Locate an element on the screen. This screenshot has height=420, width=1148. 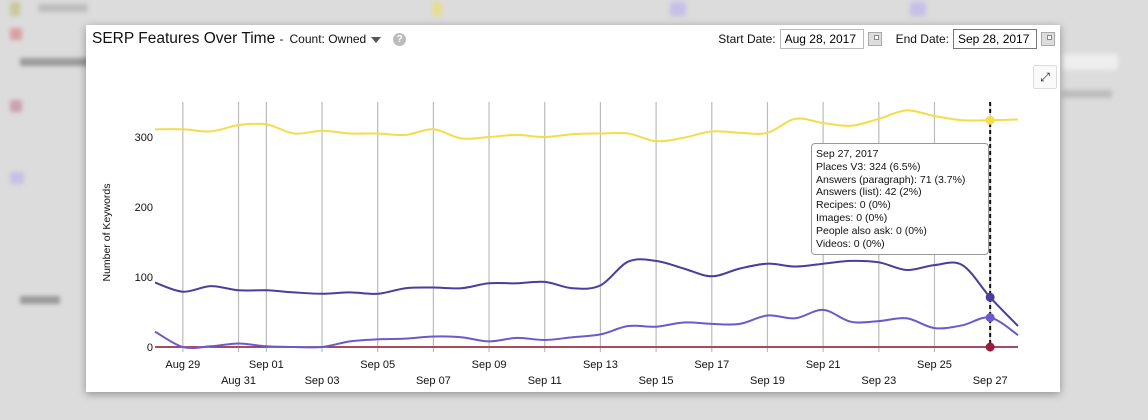
y-axis-label: Number of Keywords is located at coordinates (107, 232).